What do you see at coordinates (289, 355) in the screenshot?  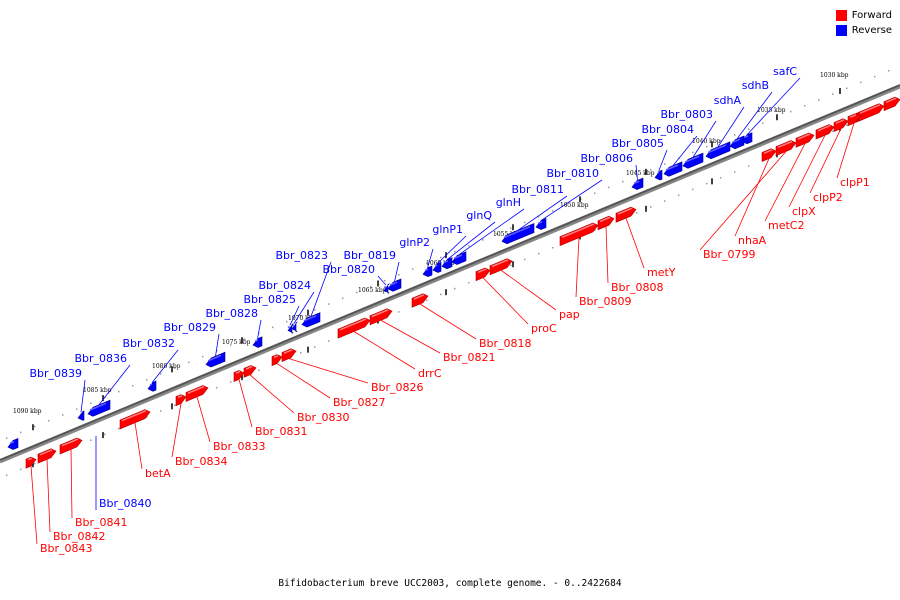 I see `Bbr_0826-gene` at bounding box center [289, 355].